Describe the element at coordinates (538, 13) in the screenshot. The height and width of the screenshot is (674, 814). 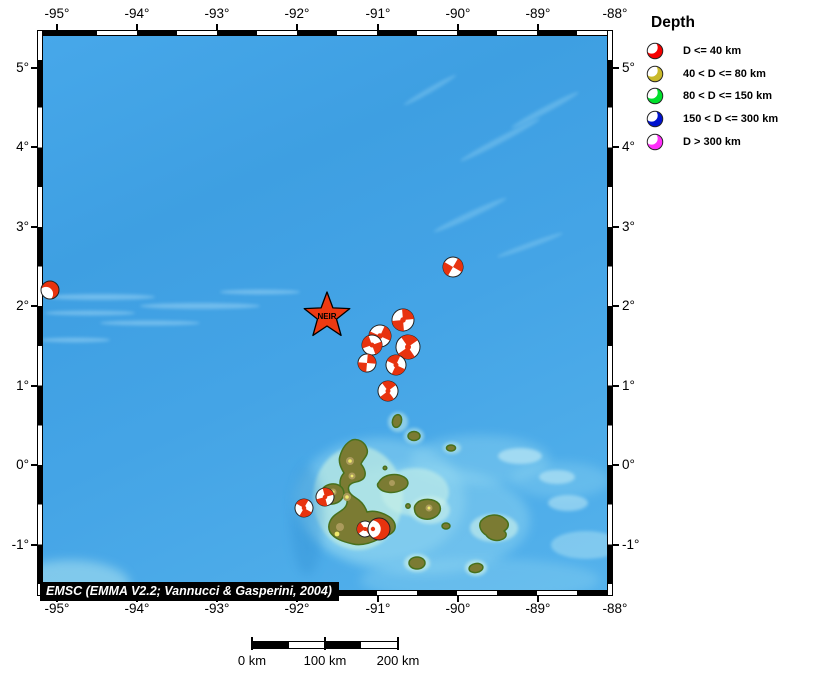
I see `lon-label-top: -89°` at that location.